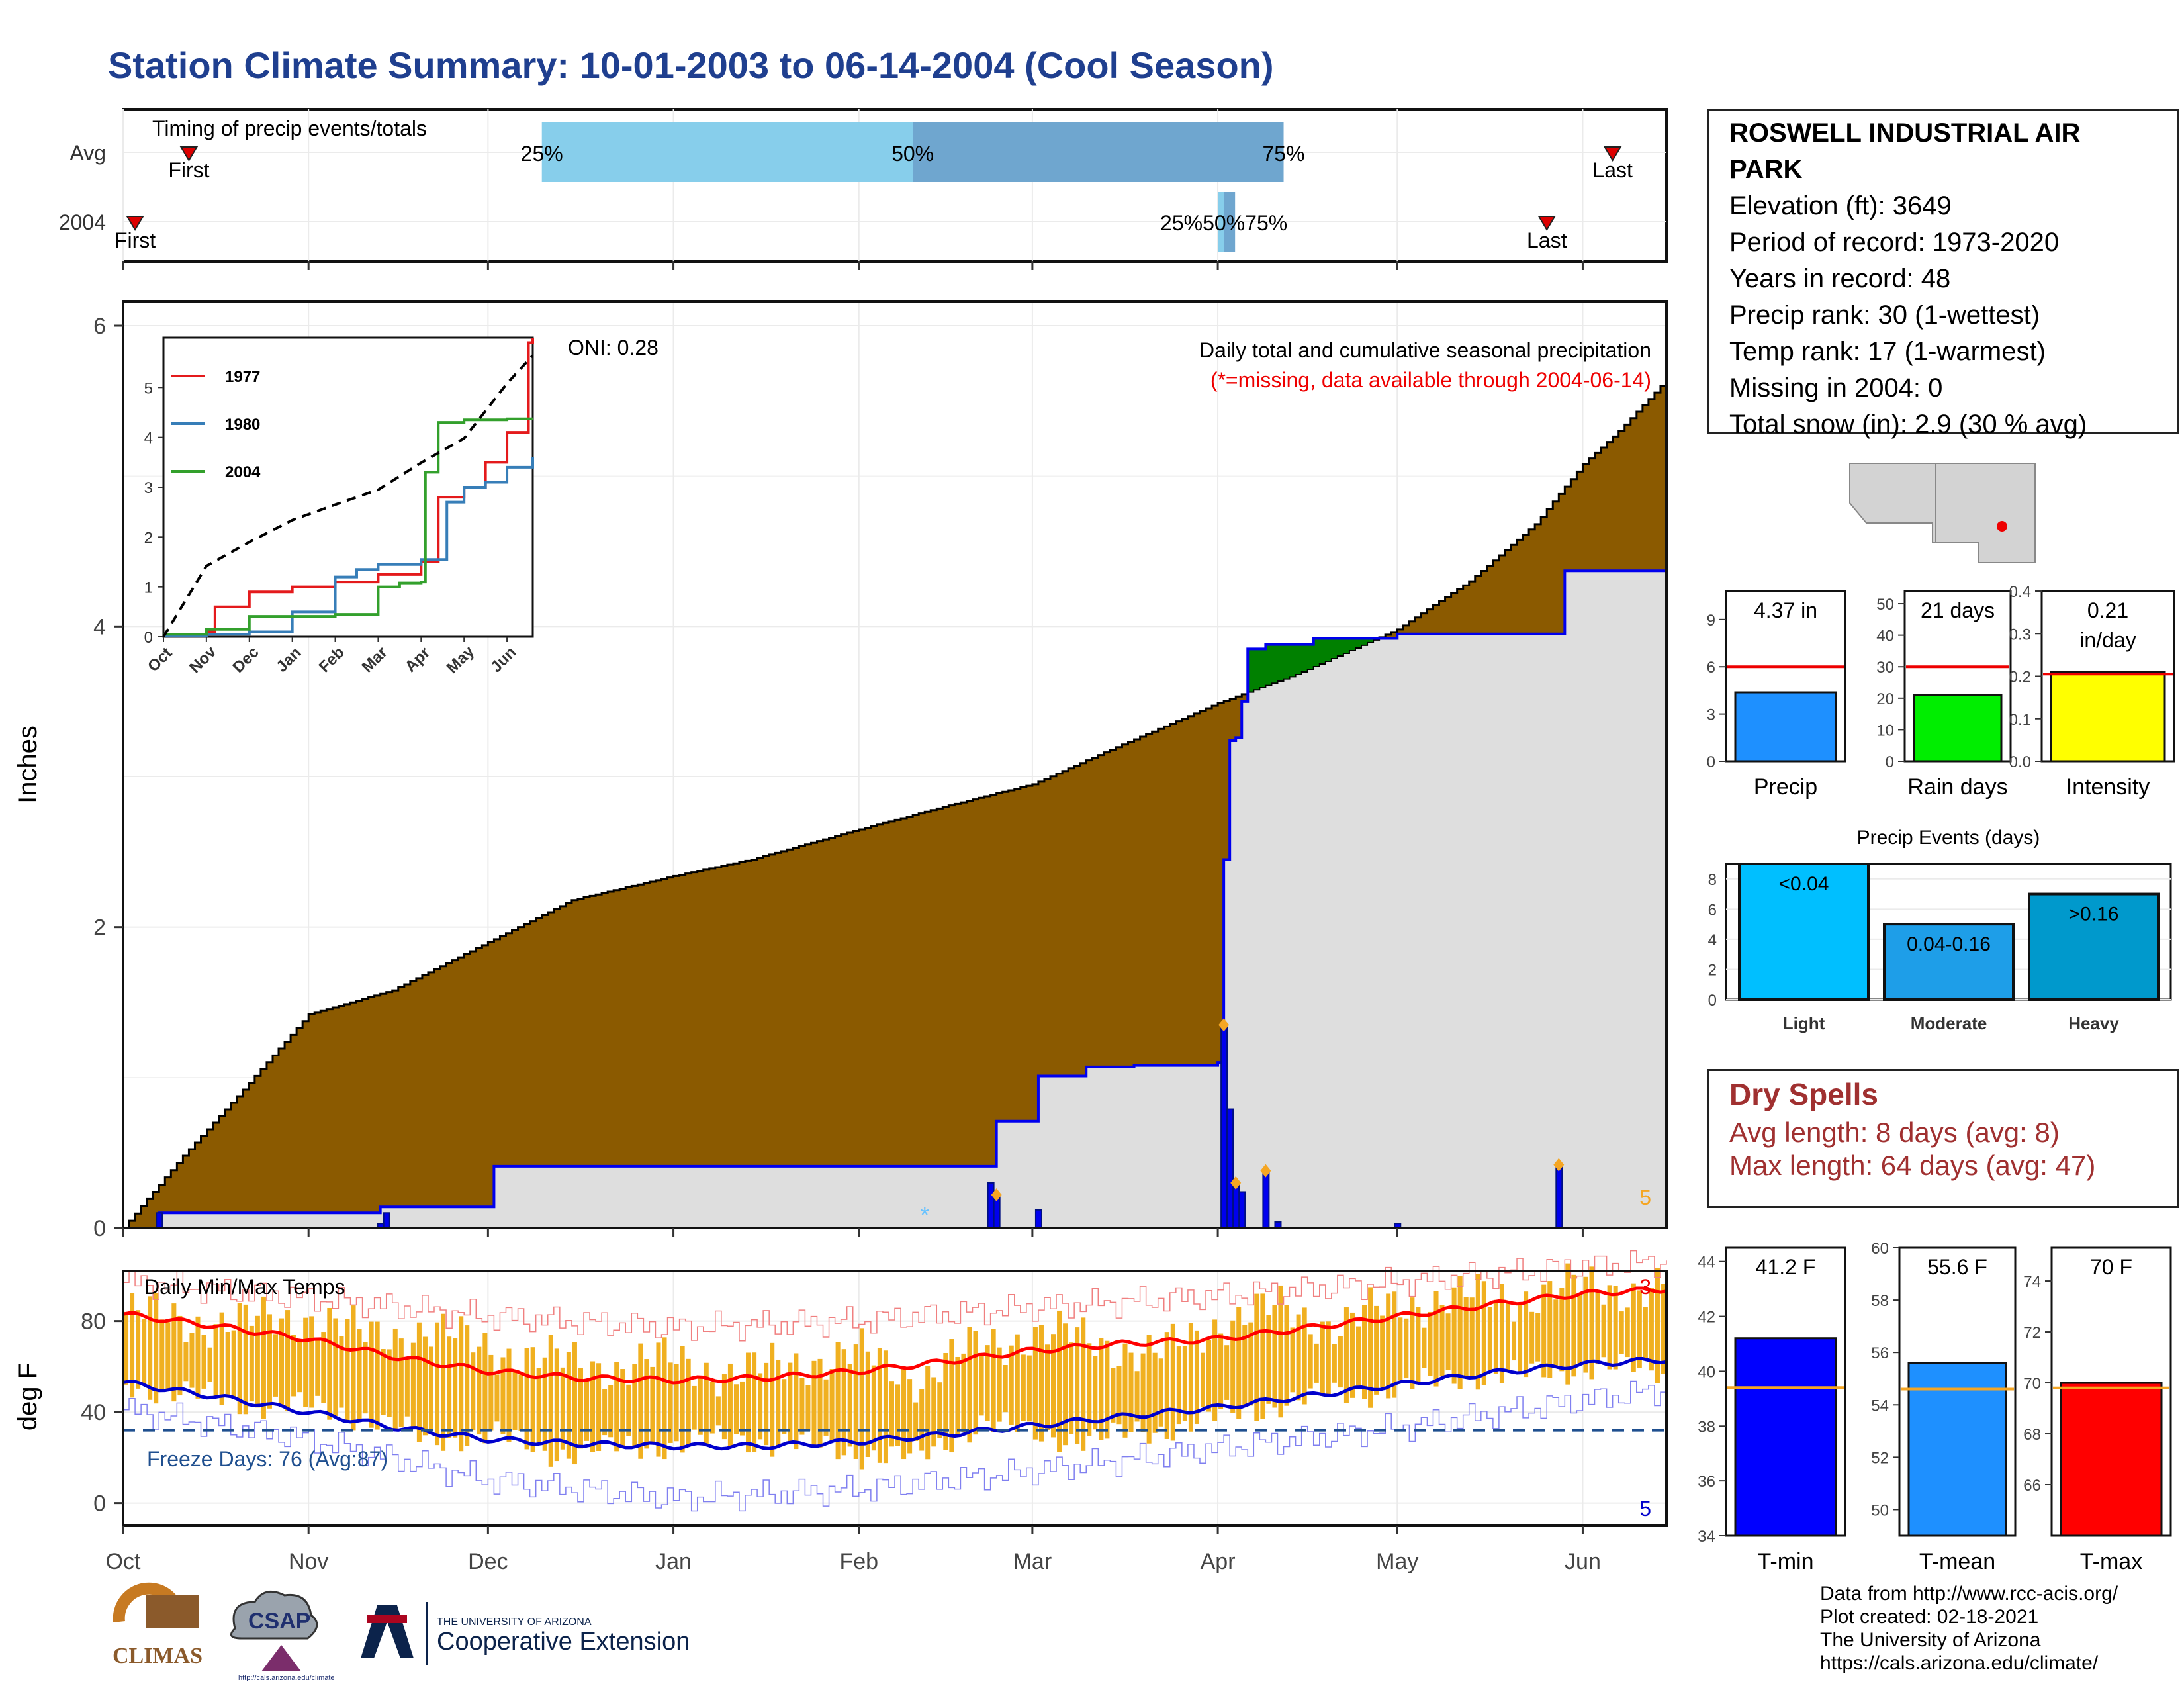 Image resolution: width=2184 pixels, height=1688 pixels. Describe the element at coordinates (1840, 205) in the screenshot. I see `station-line: Elevation (ft): 3649` at that location.